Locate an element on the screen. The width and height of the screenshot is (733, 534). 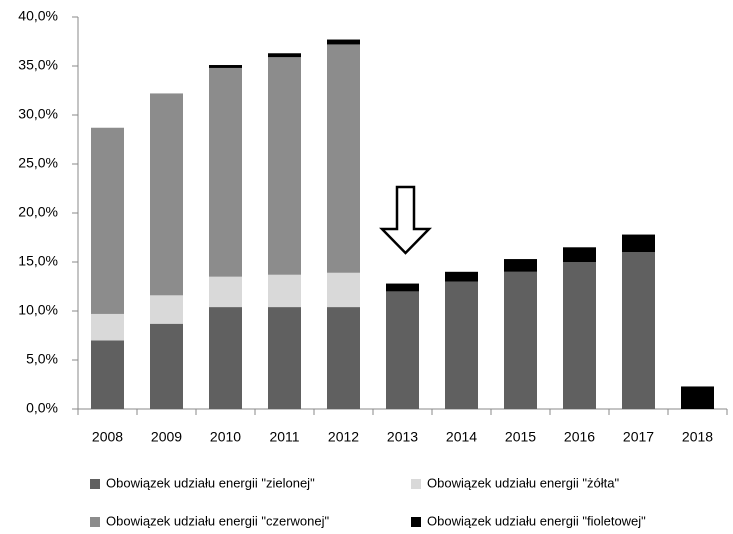
y-tick-label: 0,0% is located at coordinates (42, 408).